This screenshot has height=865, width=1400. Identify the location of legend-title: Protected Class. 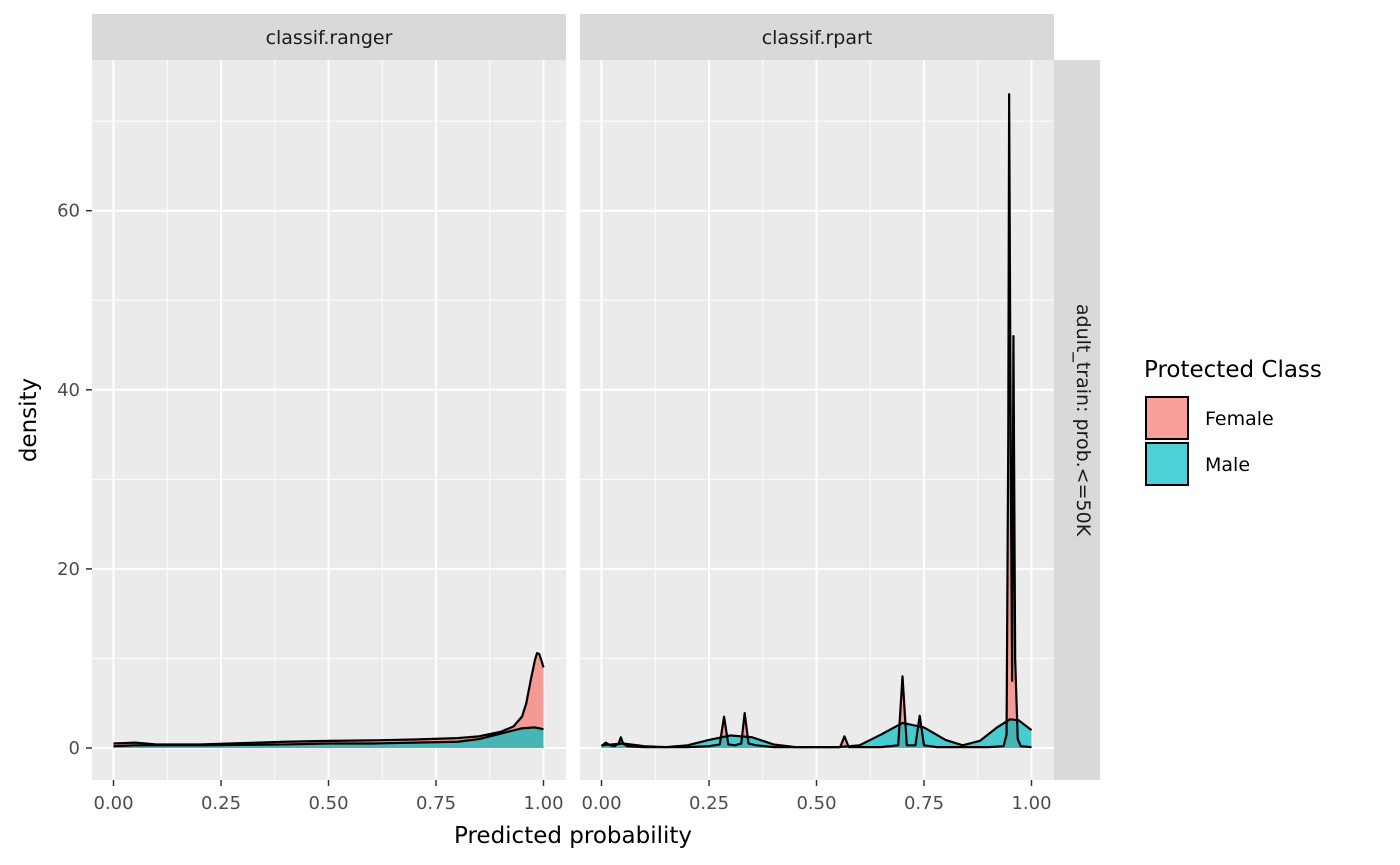
(1233, 370).